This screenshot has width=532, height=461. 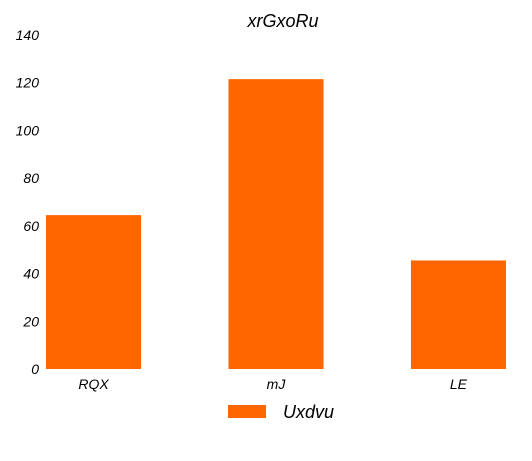 What do you see at coordinates (30, 321) in the screenshot?
I see `y-tick-label: 20` at bounding box center [30, 321].